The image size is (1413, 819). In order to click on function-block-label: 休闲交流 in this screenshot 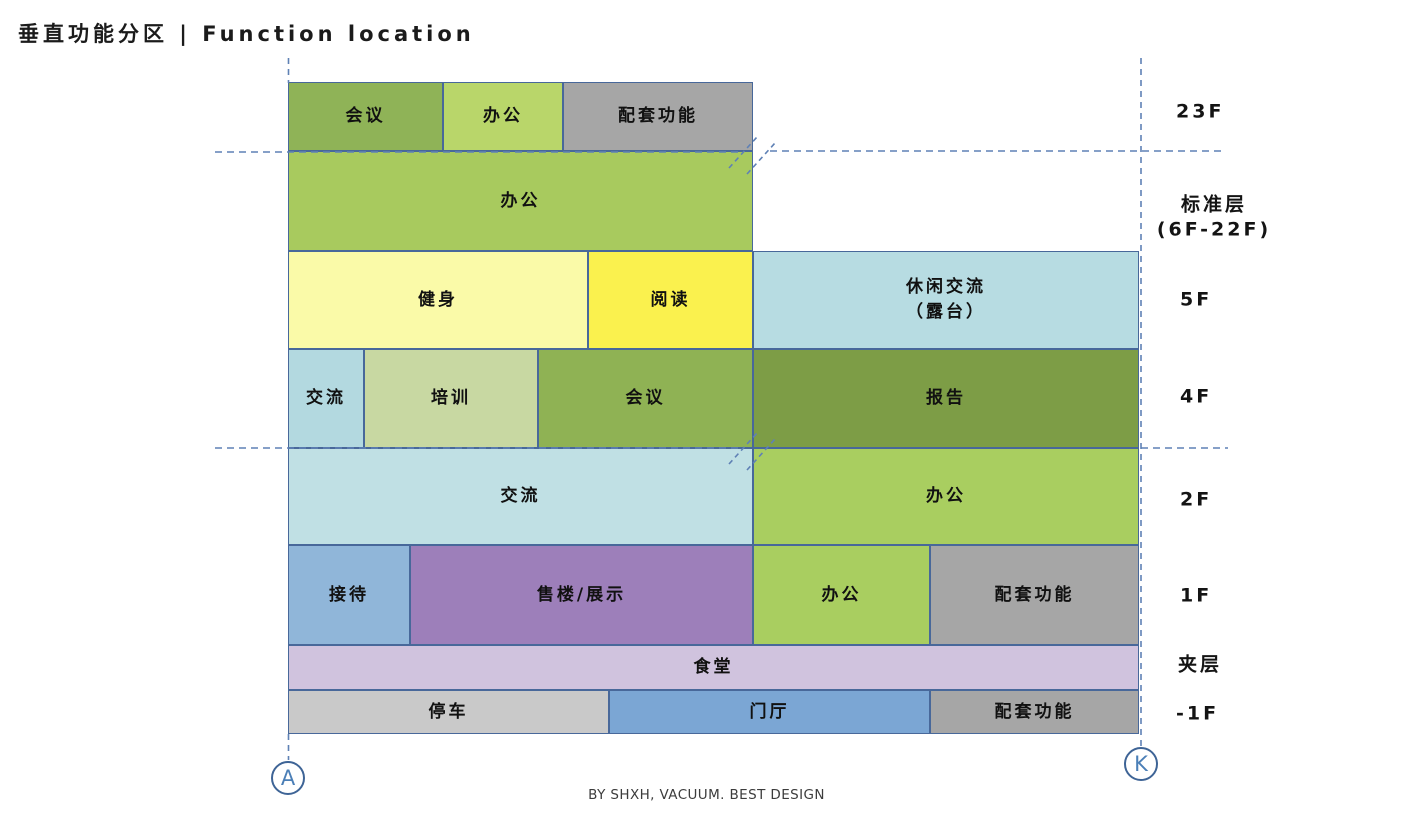, I will do `click(946, 287)`.